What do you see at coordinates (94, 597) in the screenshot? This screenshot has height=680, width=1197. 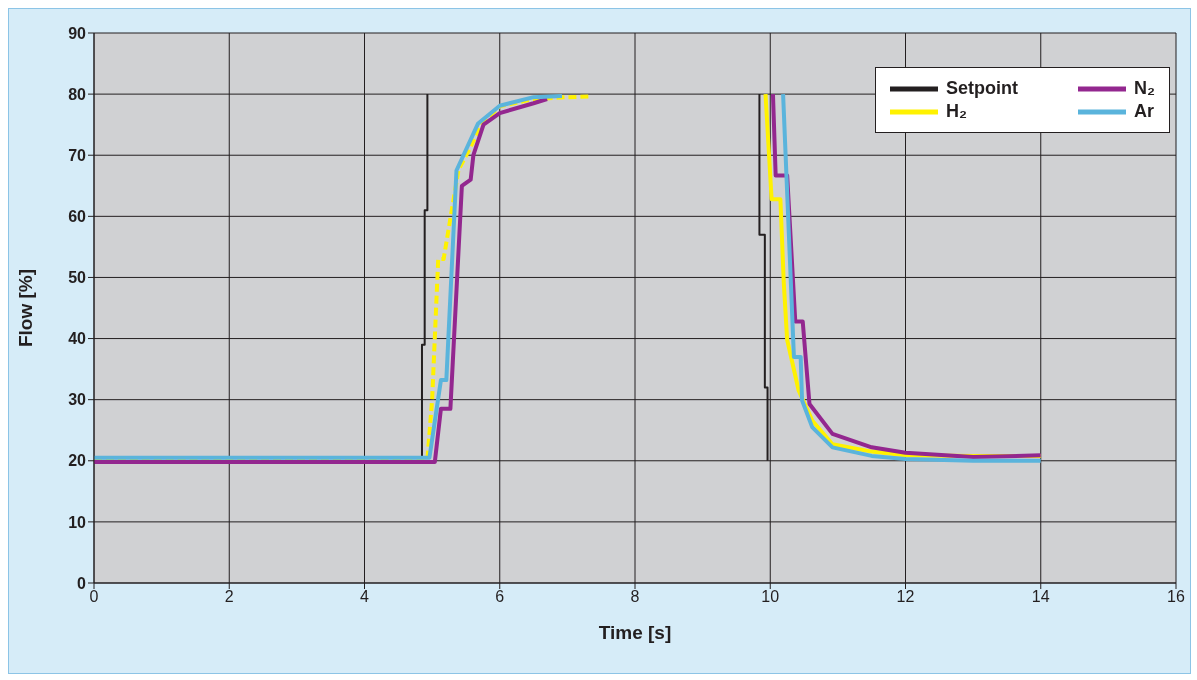 I see `x-tick-label: 0` at bounding box center [94, 597].